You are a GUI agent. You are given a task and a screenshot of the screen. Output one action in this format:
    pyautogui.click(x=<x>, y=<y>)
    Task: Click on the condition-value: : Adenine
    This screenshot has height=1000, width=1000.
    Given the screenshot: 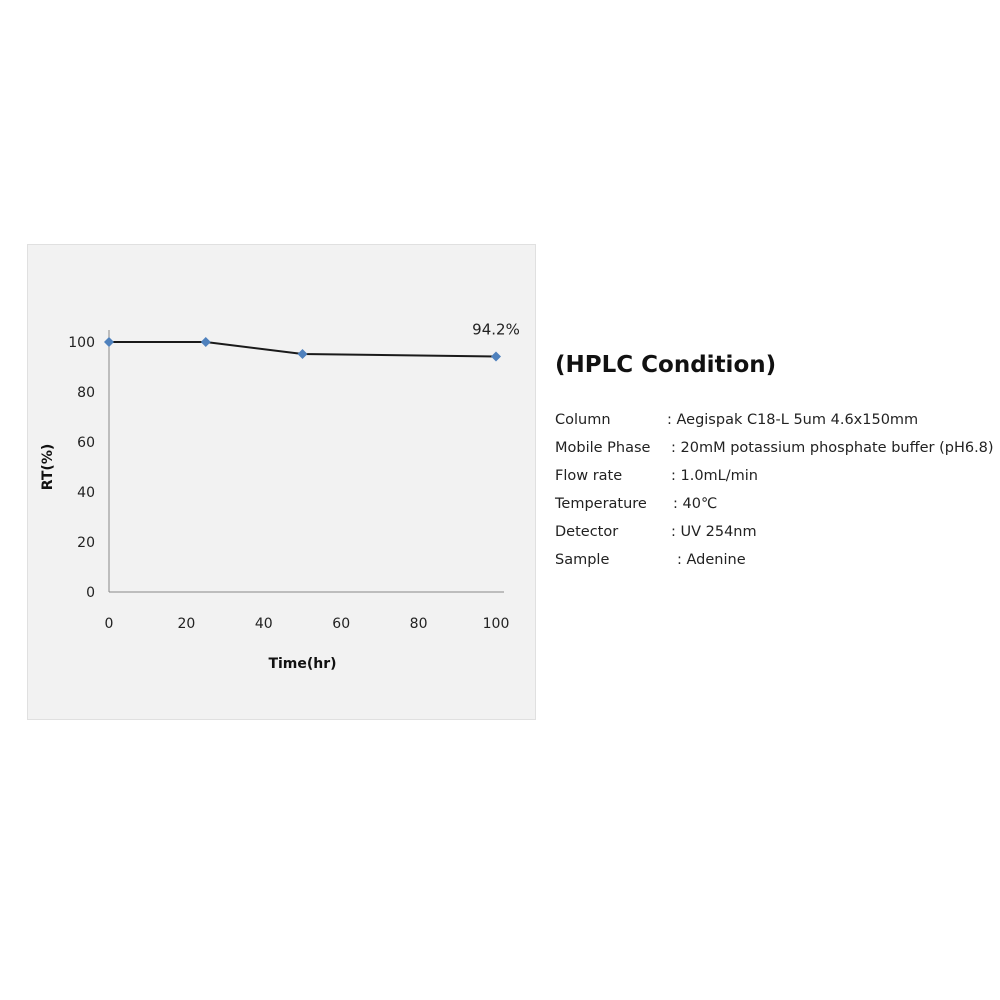 What is the action you would take?
    pyautogui.click(x=711, y=560)
    